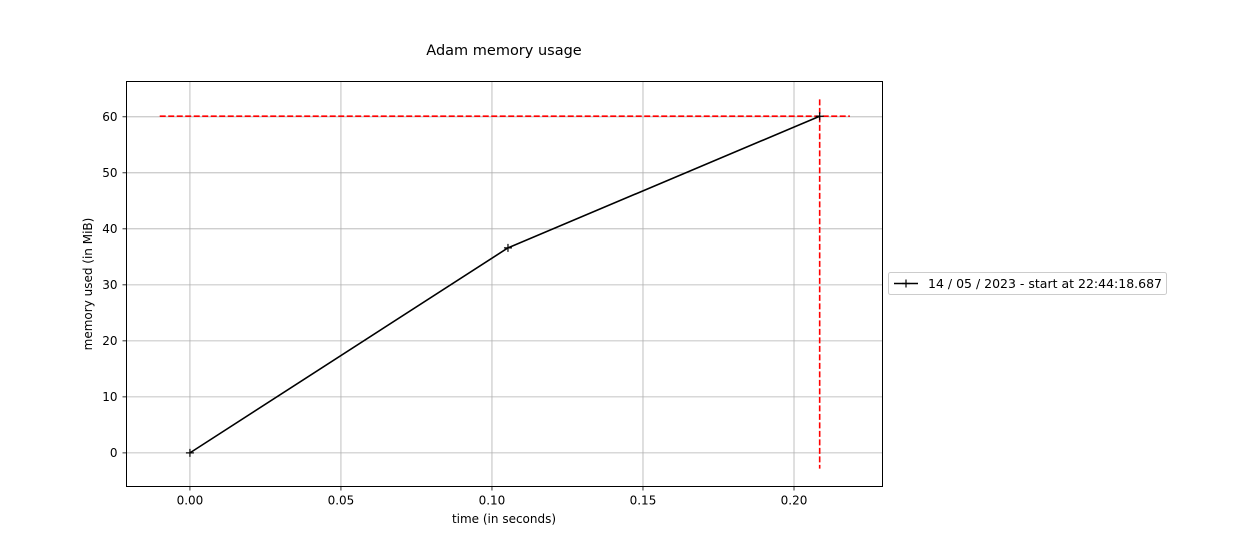 The image size is (1260, 540). Describe the element at coordinates (504, 519) in the screenshot. I see `x-axis-label: time (in seconds)` at that location.